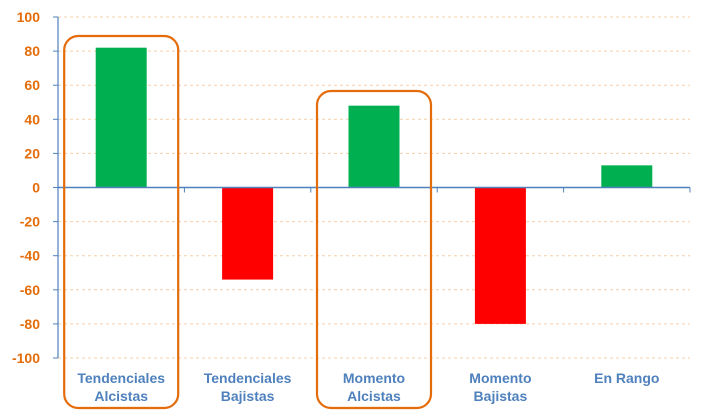  I want to click on y-tick-label: -40, so click(30, 256).